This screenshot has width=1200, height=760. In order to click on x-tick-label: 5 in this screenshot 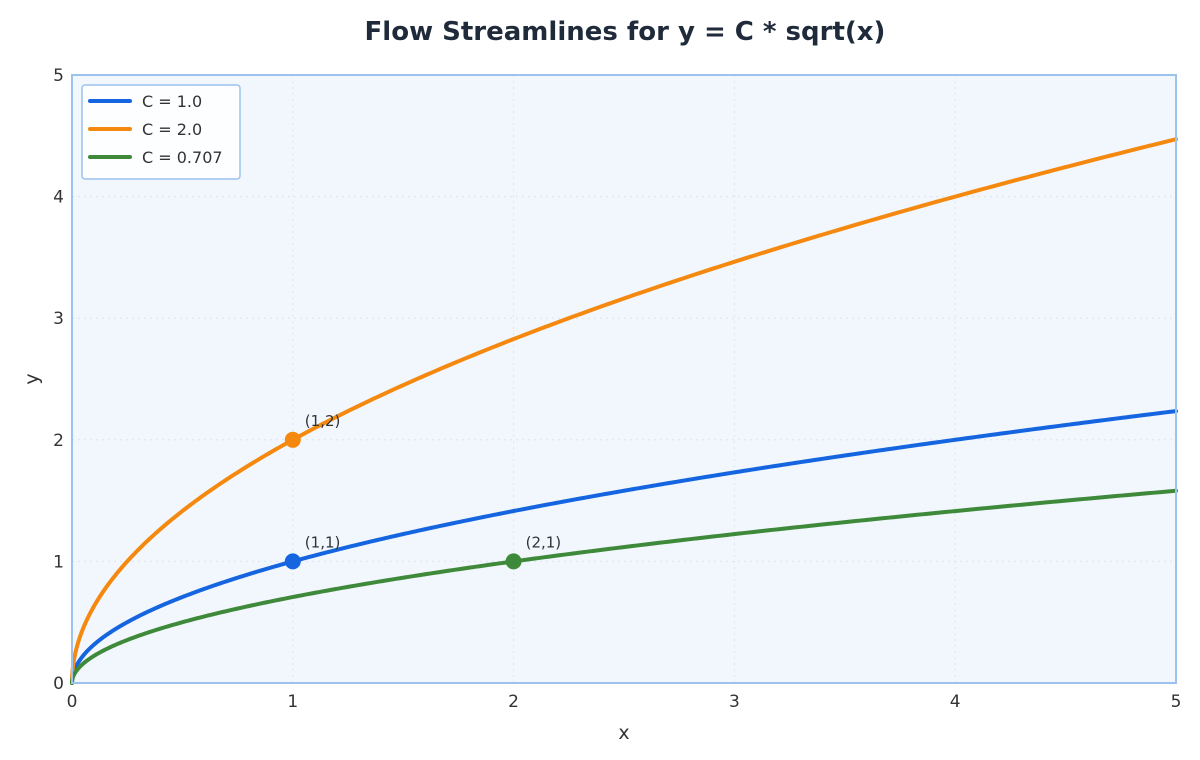, I will do `click(1176, 702)`.